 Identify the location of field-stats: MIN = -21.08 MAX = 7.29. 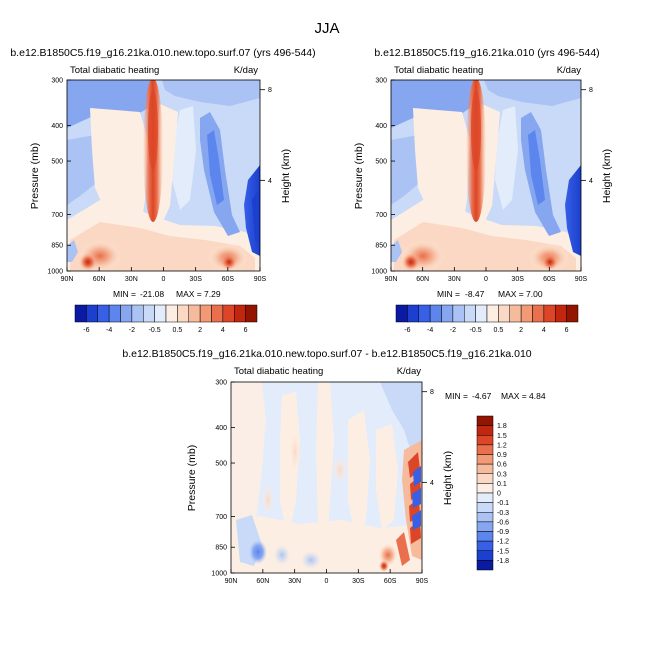
(167, 294).